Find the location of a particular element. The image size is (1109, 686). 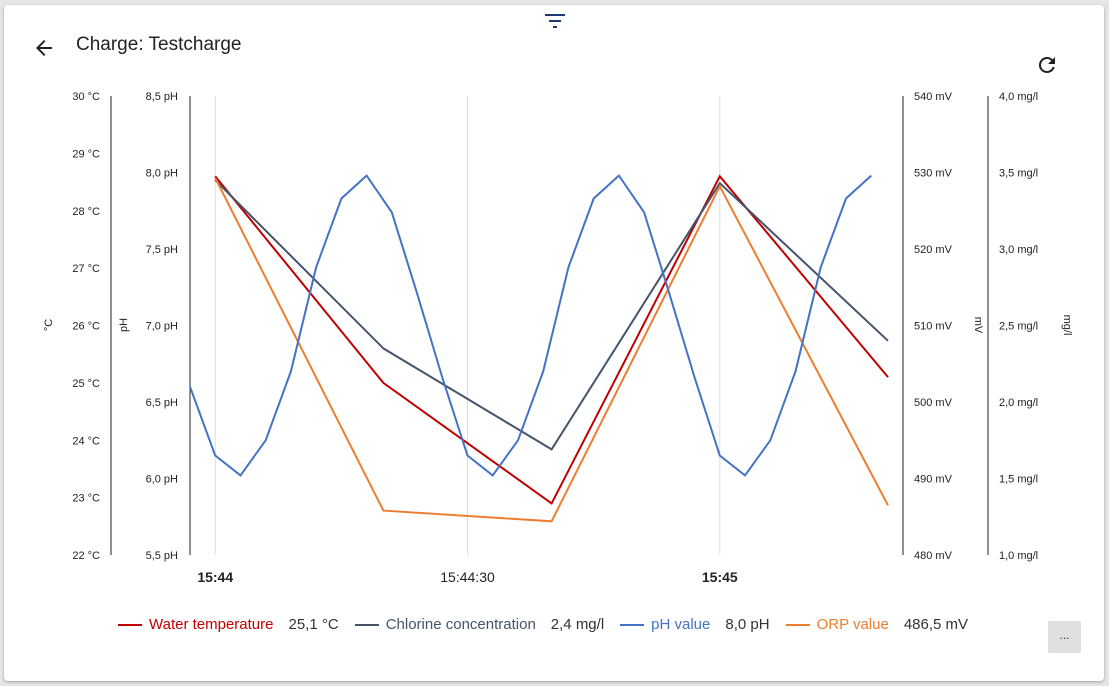

axis-title-ph: pH is located at coordinates (124, 325).